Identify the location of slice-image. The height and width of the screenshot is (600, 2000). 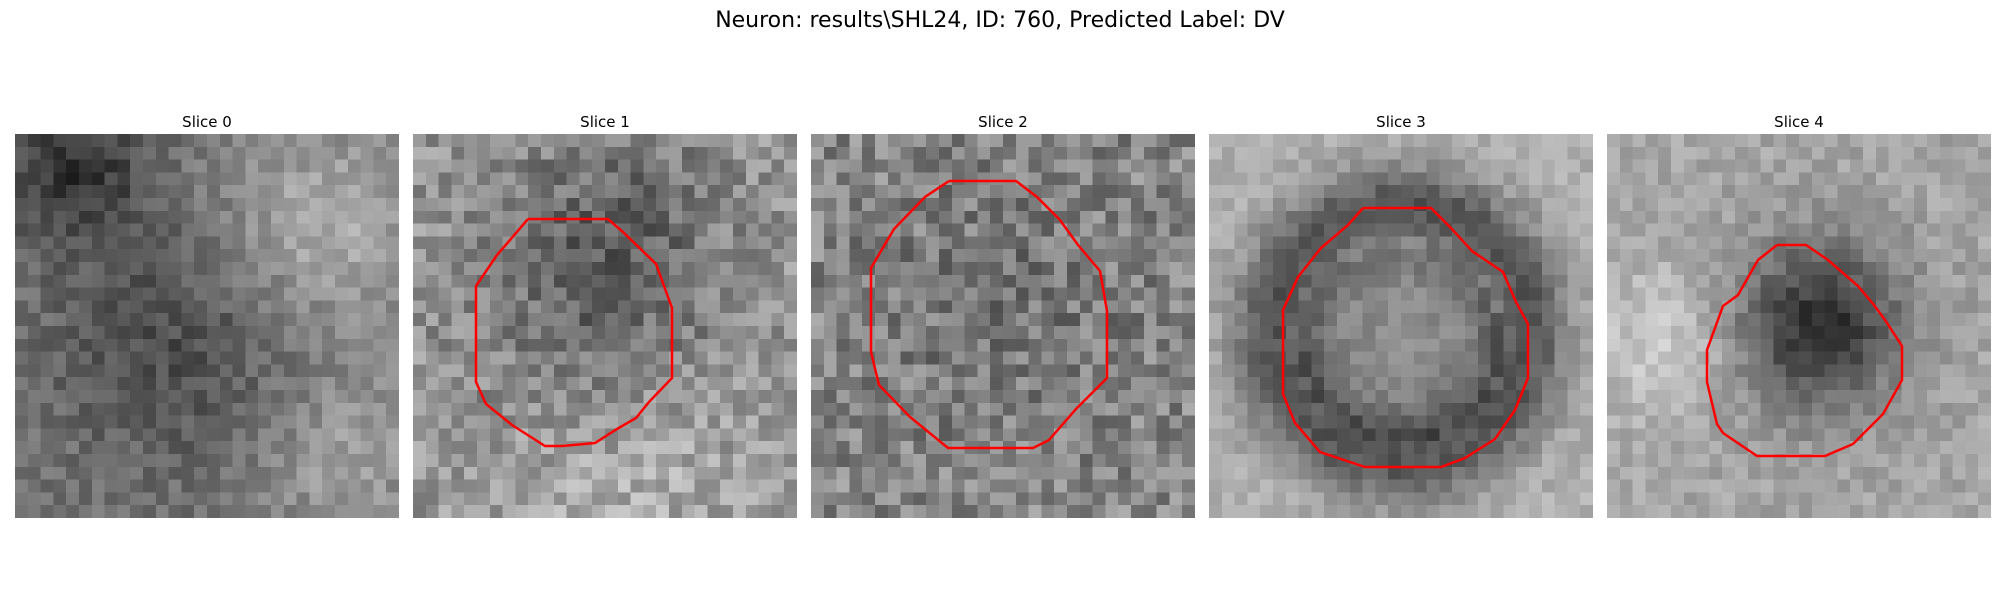
(207, 326).